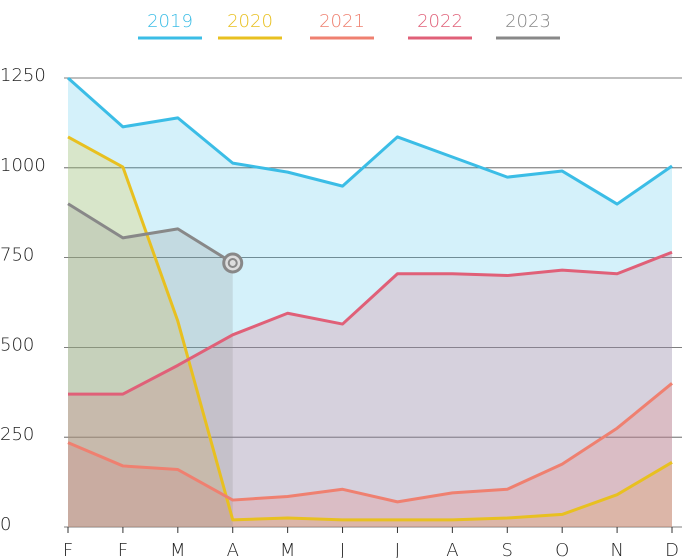 The width and height of the screenshot is (682, 558). What do you see at coordinates (150, 365) in the screenshot?
I see `area` at bounding box center [150, 365].